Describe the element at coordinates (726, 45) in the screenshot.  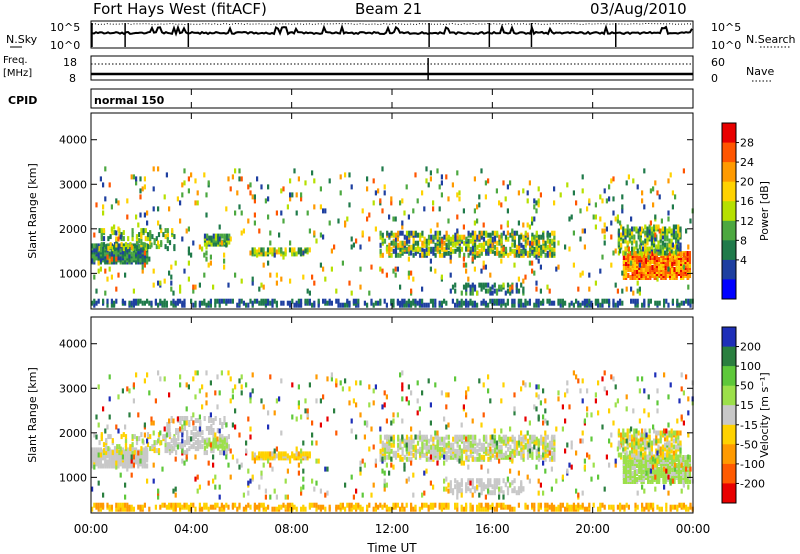
I see `nsearch-tick-bottom: 10^0` at that location.